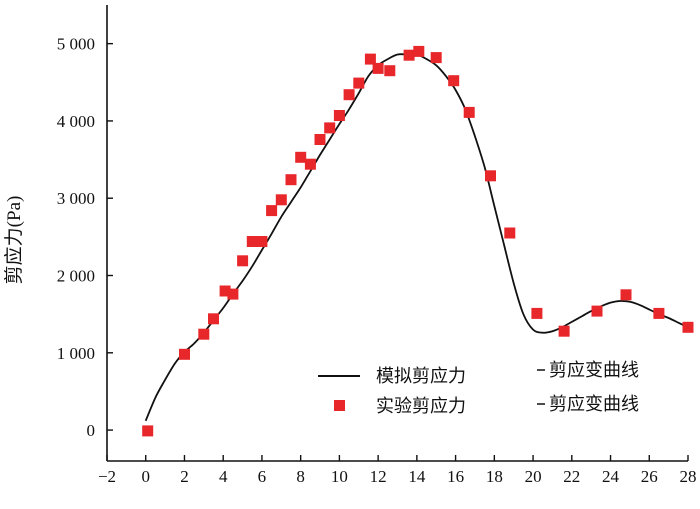 The width and height of the screenshot is (700, 509). What do you see at coordinates (107, 476) in the screenshot?
I see `x-tick-label: −2` at bounding box center [107, 476].